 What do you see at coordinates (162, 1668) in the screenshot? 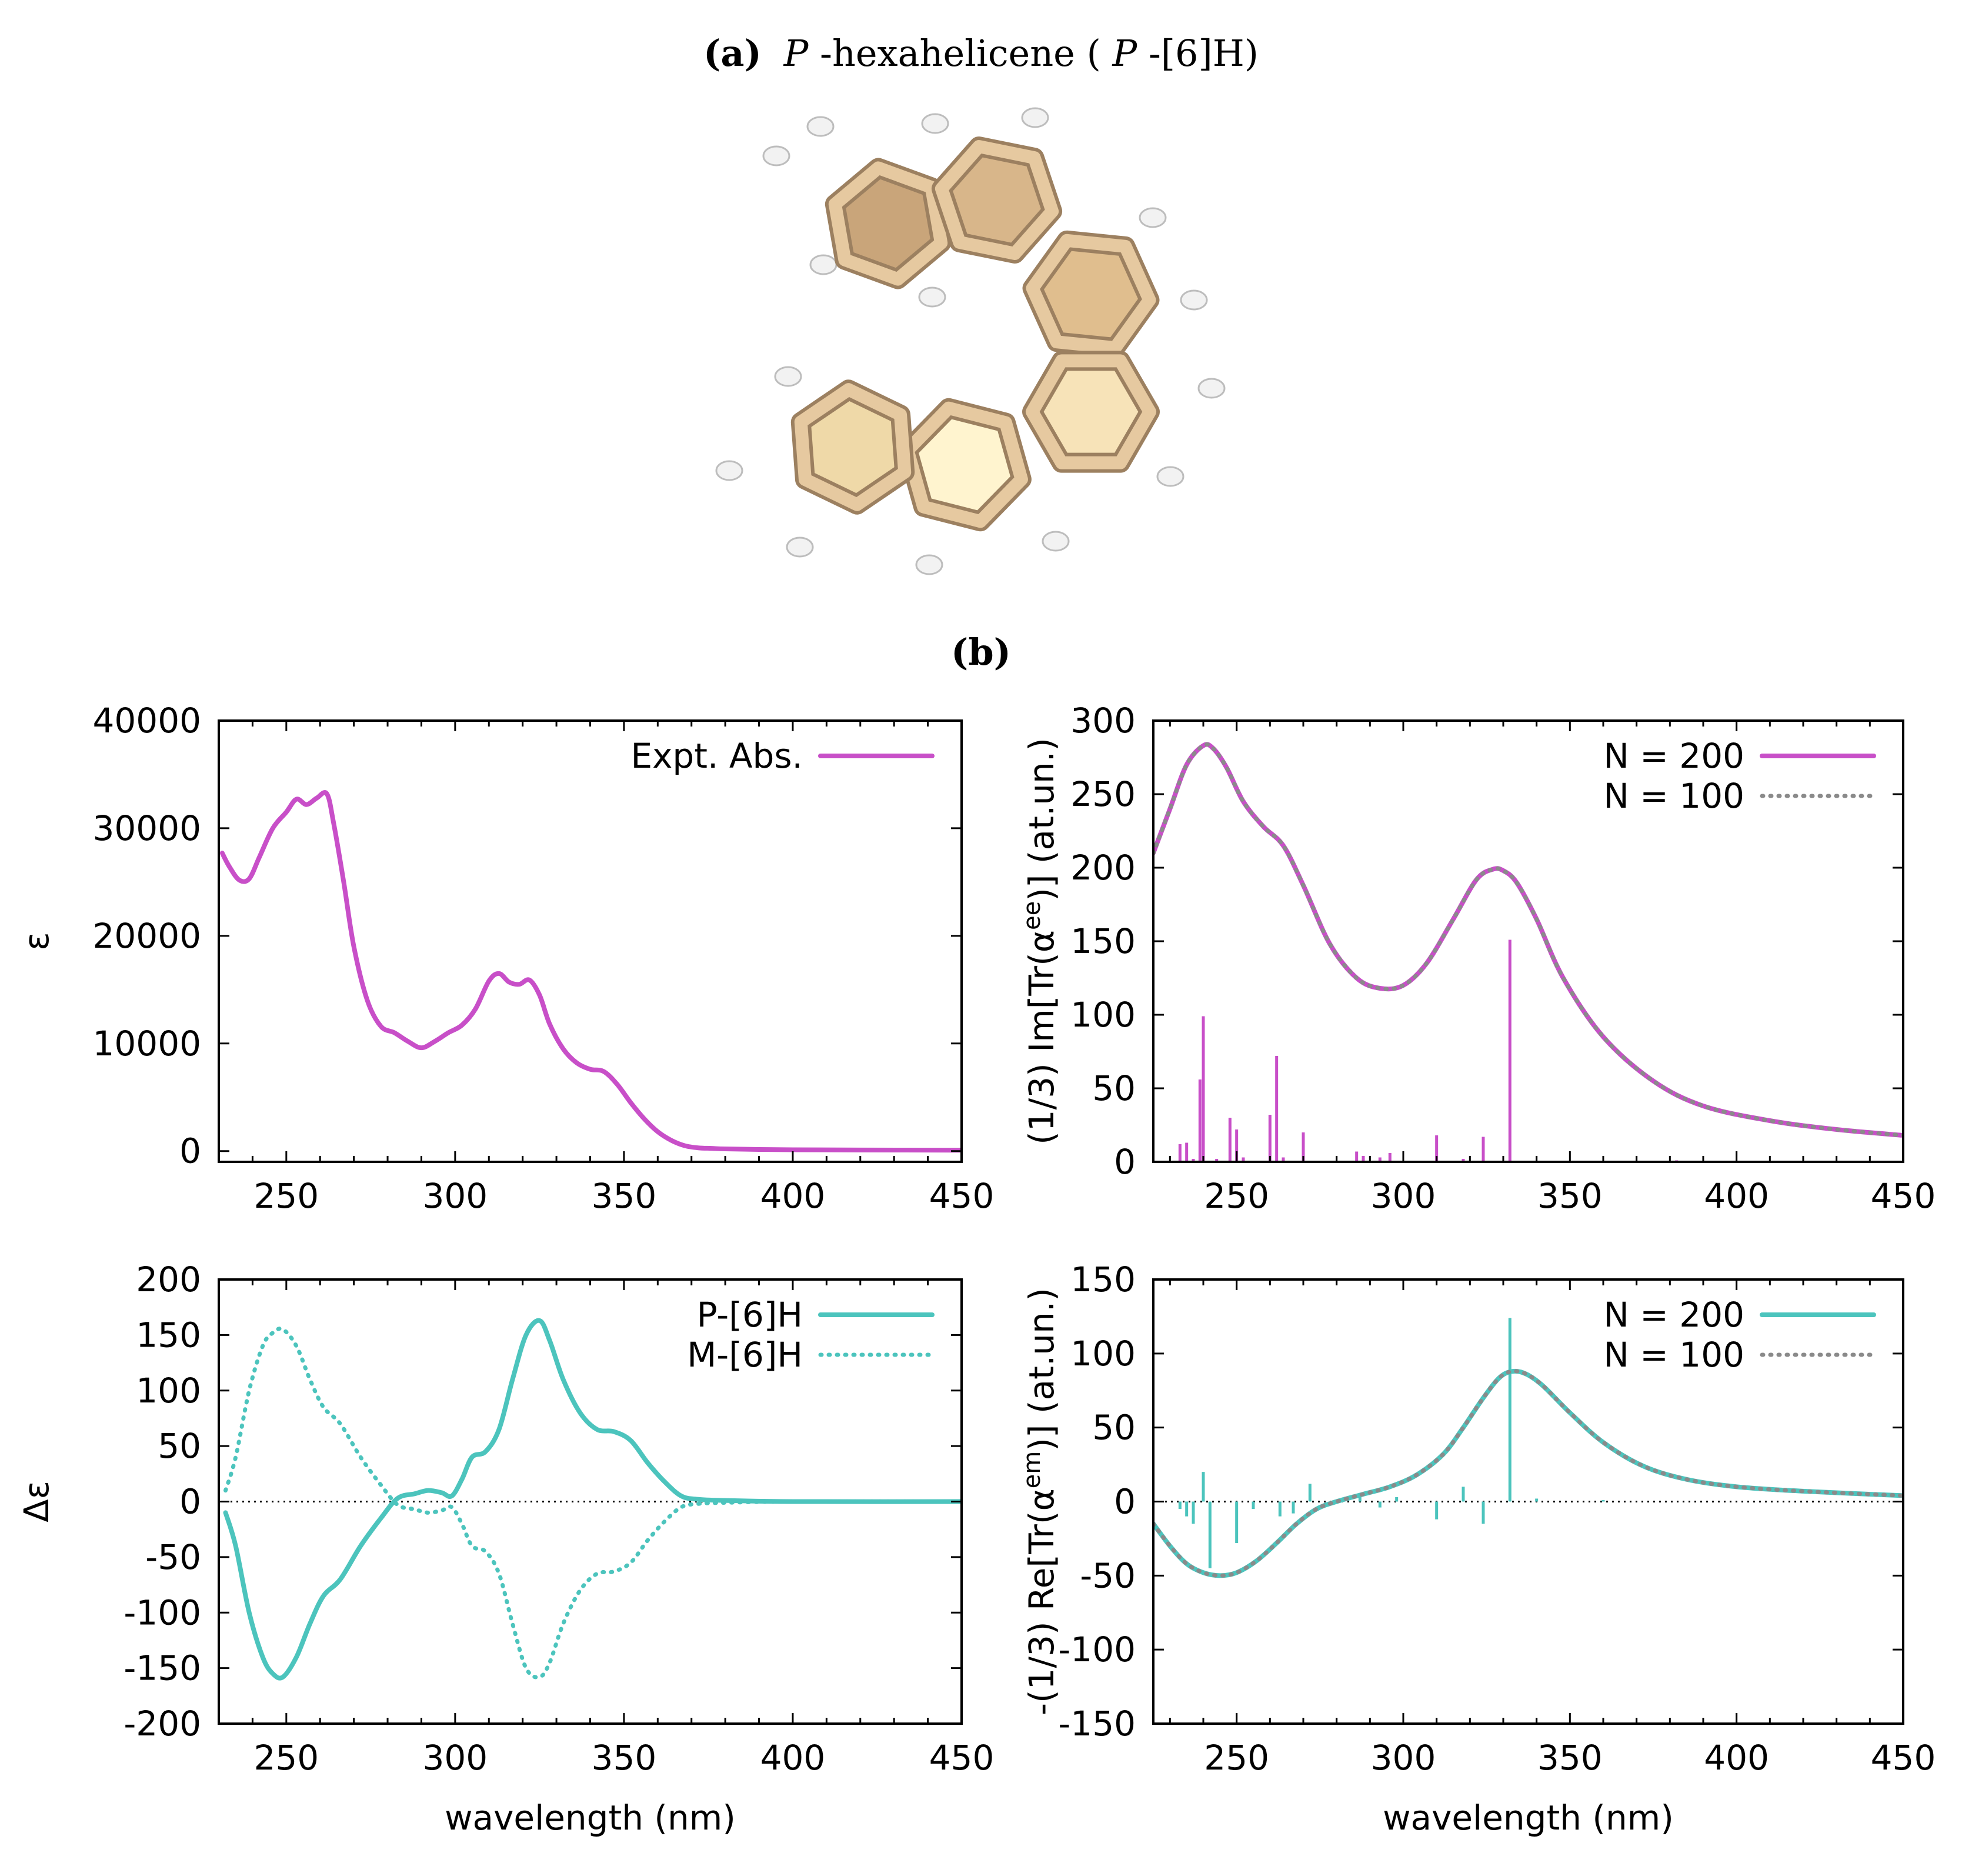
I see `y-tick-label: -150` at bounding box center [162, 1668].